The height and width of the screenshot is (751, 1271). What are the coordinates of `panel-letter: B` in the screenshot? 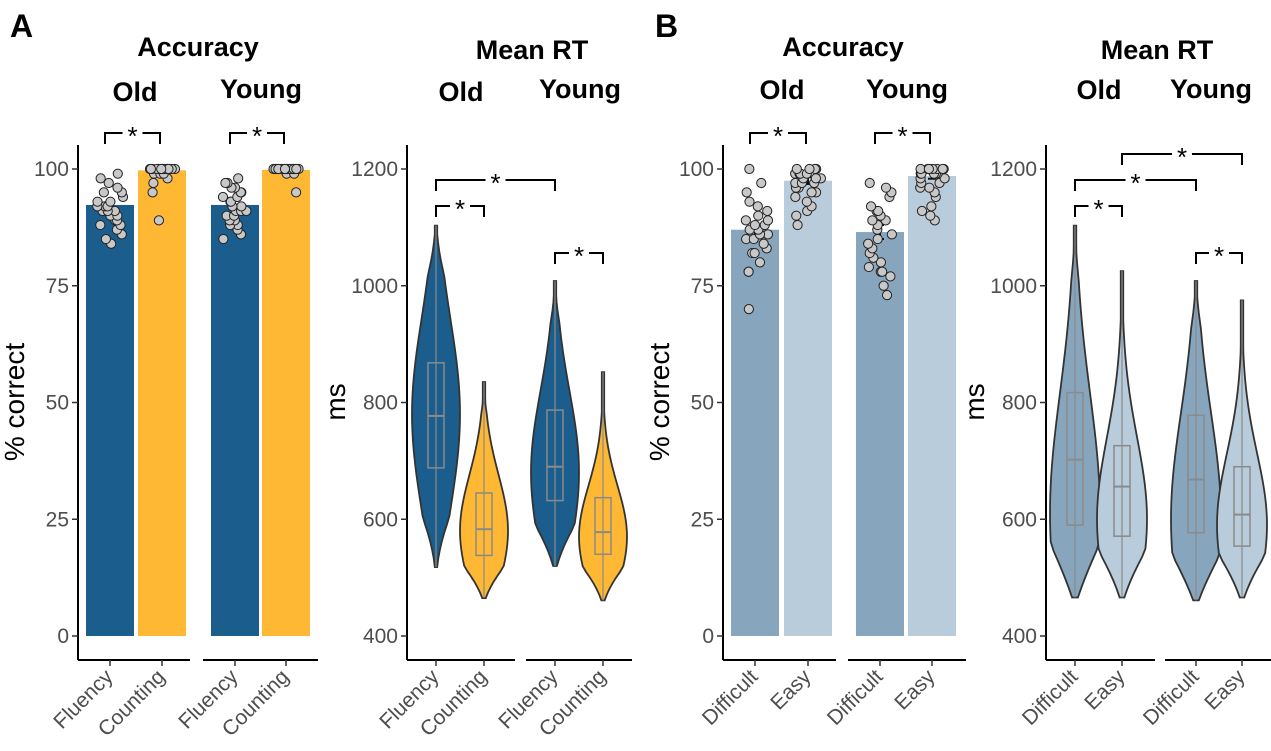 It's located at (666, 26).